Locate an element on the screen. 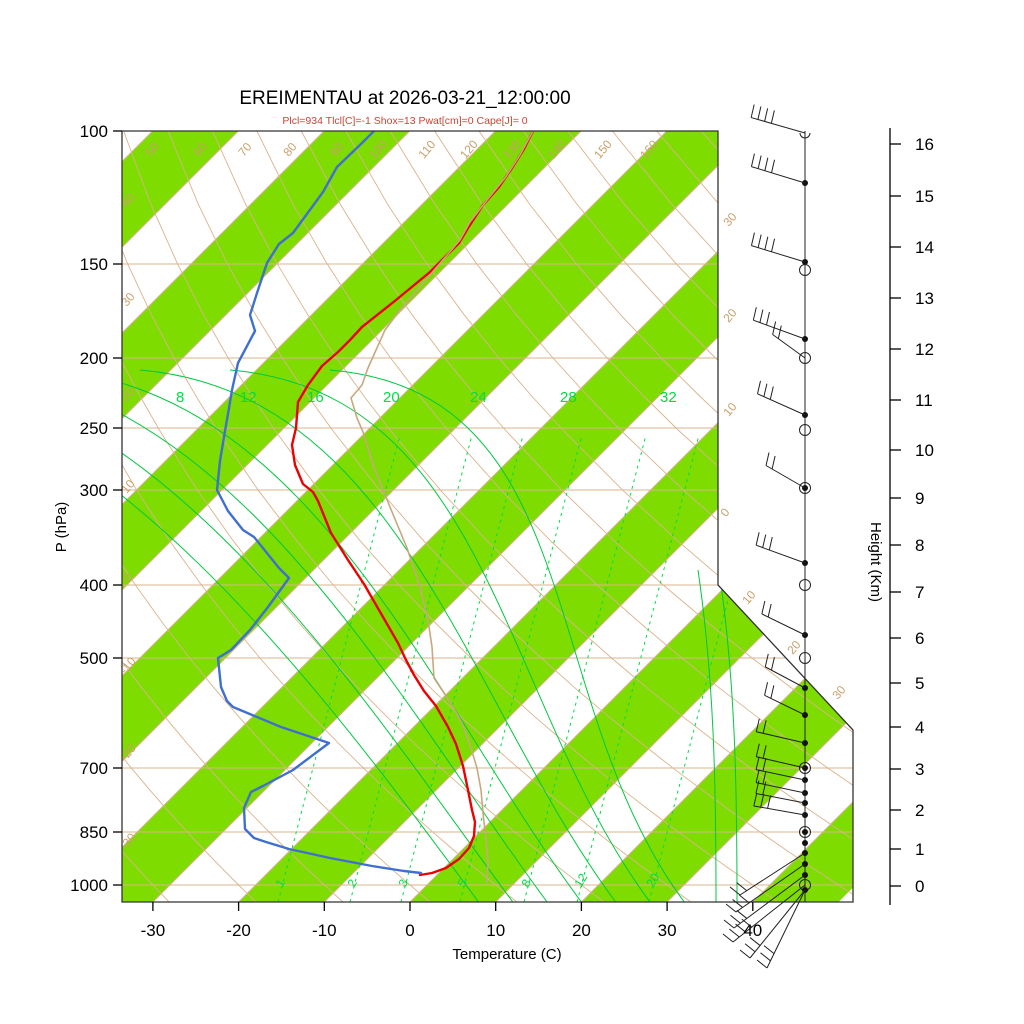 Image resolution: width=1024 pixels, height=1024 pixels. height-tick-label: 11 is located at coordinates (924, 400).